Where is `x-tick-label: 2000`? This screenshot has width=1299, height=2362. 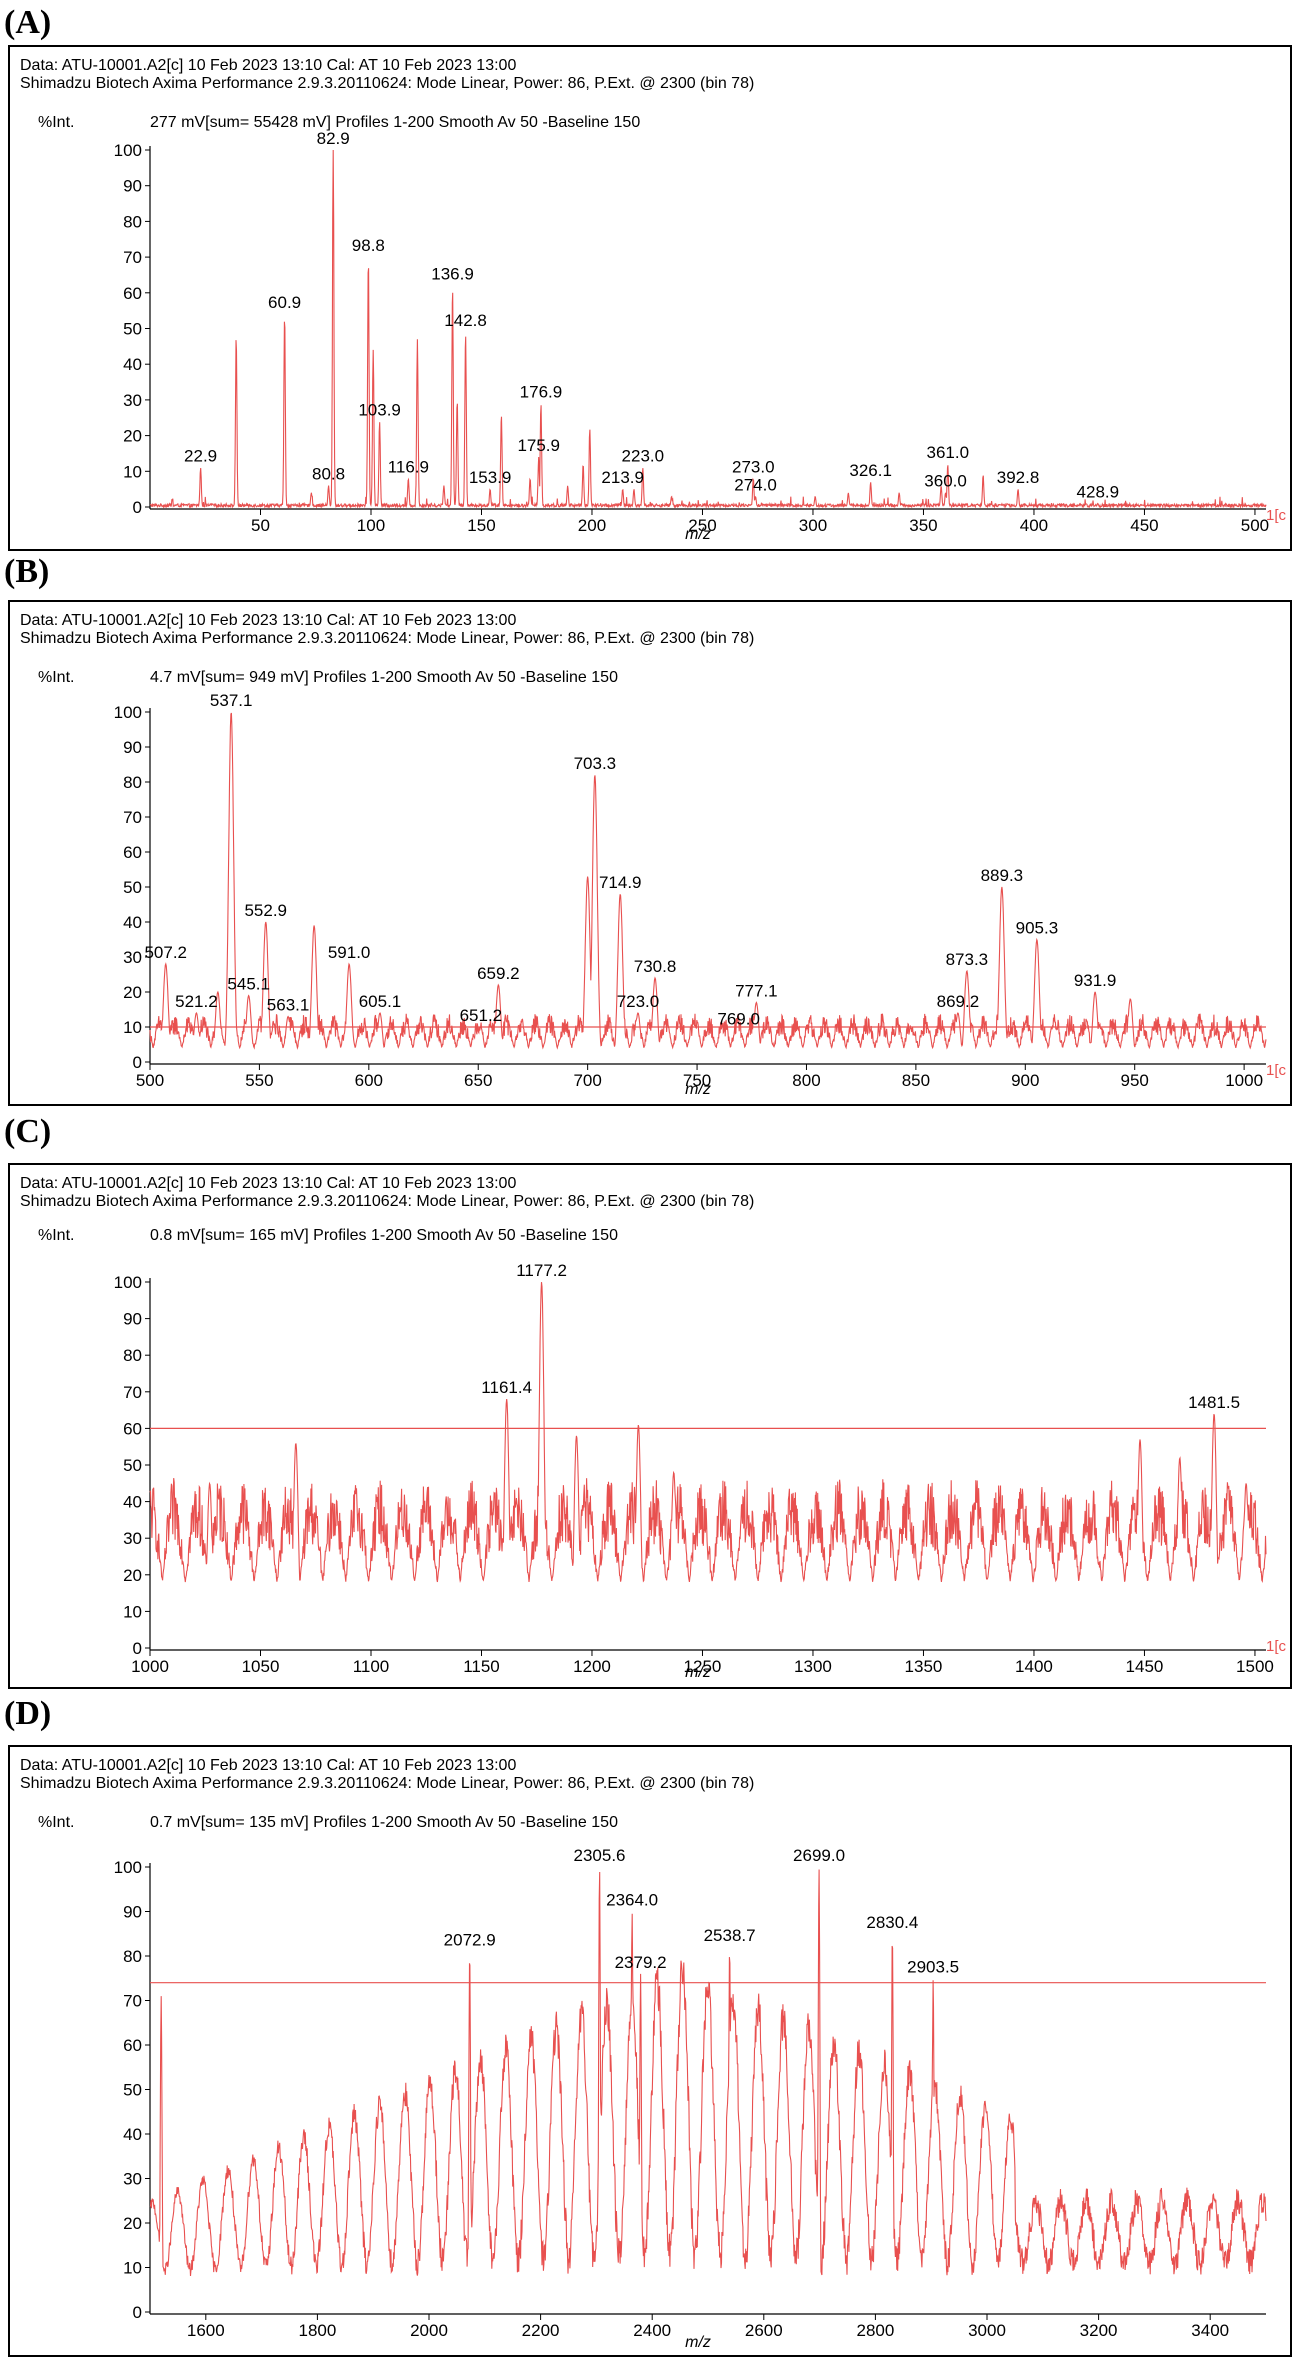
x-tick-label: 2000 is located at coordinates (429, 2330).